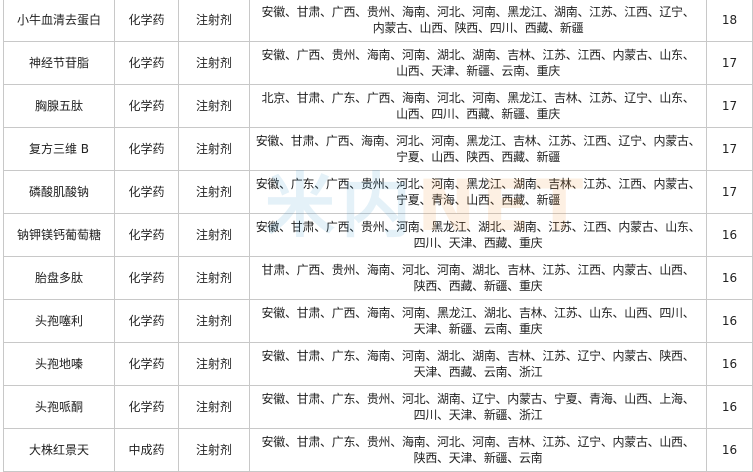  I want to click on province-line: 山西、四川、西藏、新疆、重庆, so click(478, 114).